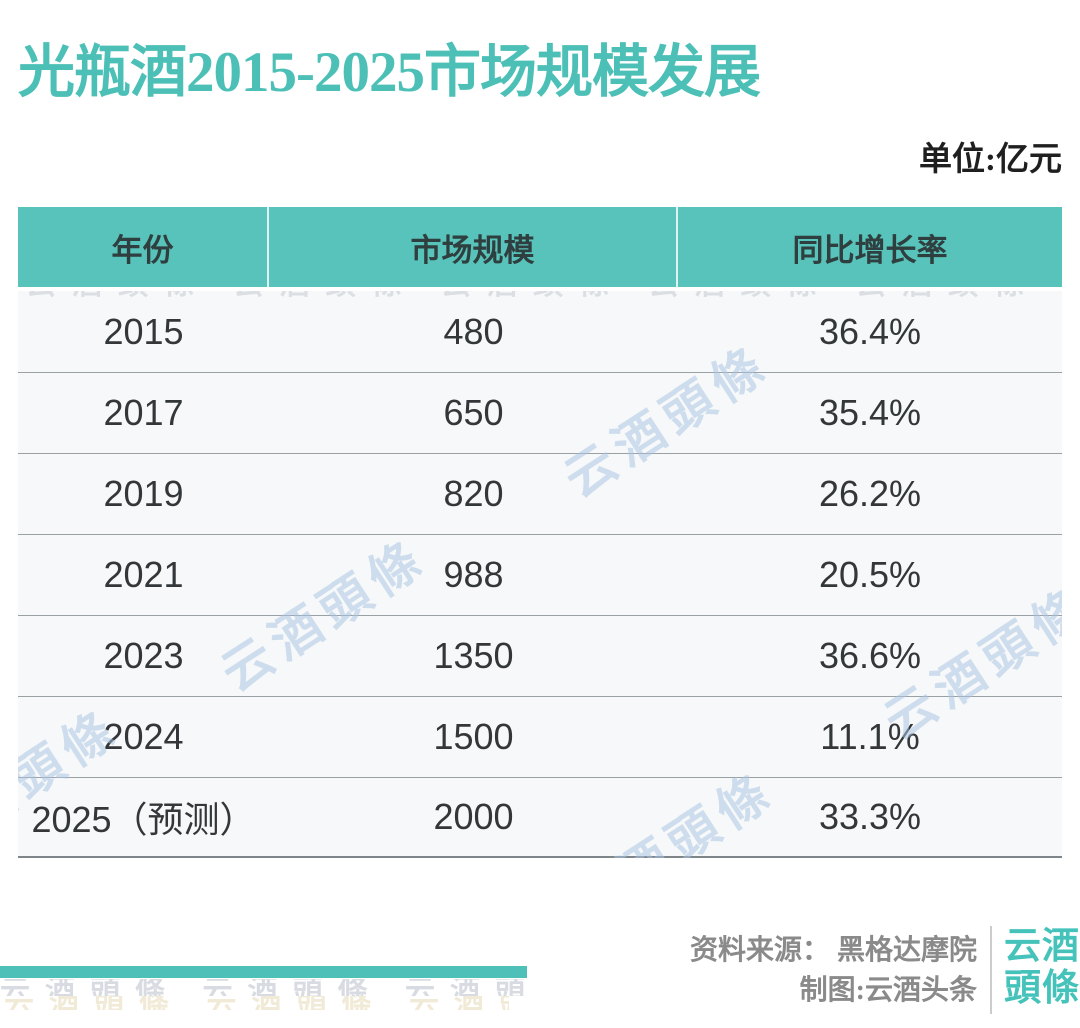 This screenshot has width=1080, height=1028. What do you see at coordinates (870, 250) in the screenshot?
I see `column-header-yoy-growth: 同比增长率` at bounding box center [870, 250].